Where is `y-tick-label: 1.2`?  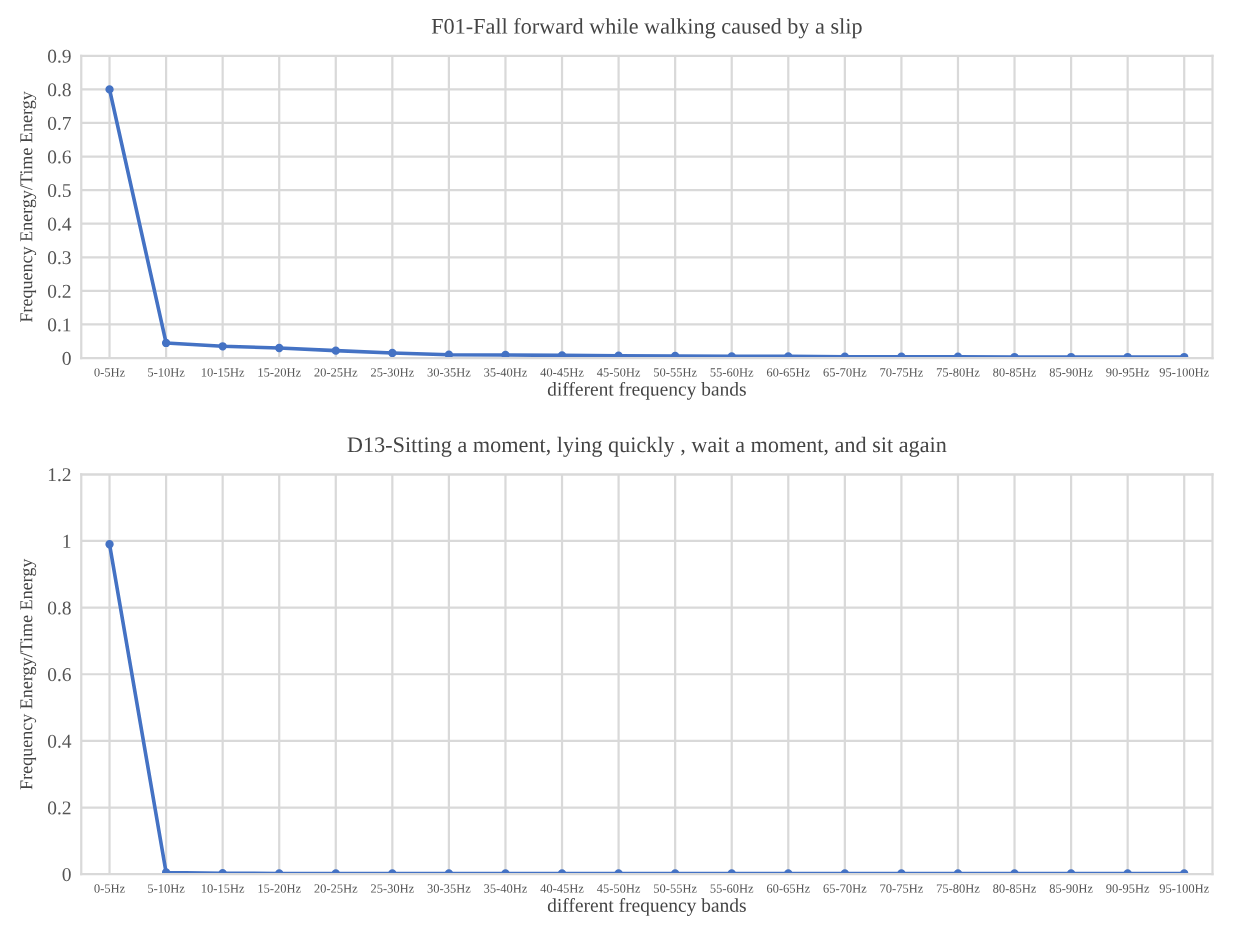
y-tick-label: 1.2 is located at coordinates (59, 475).